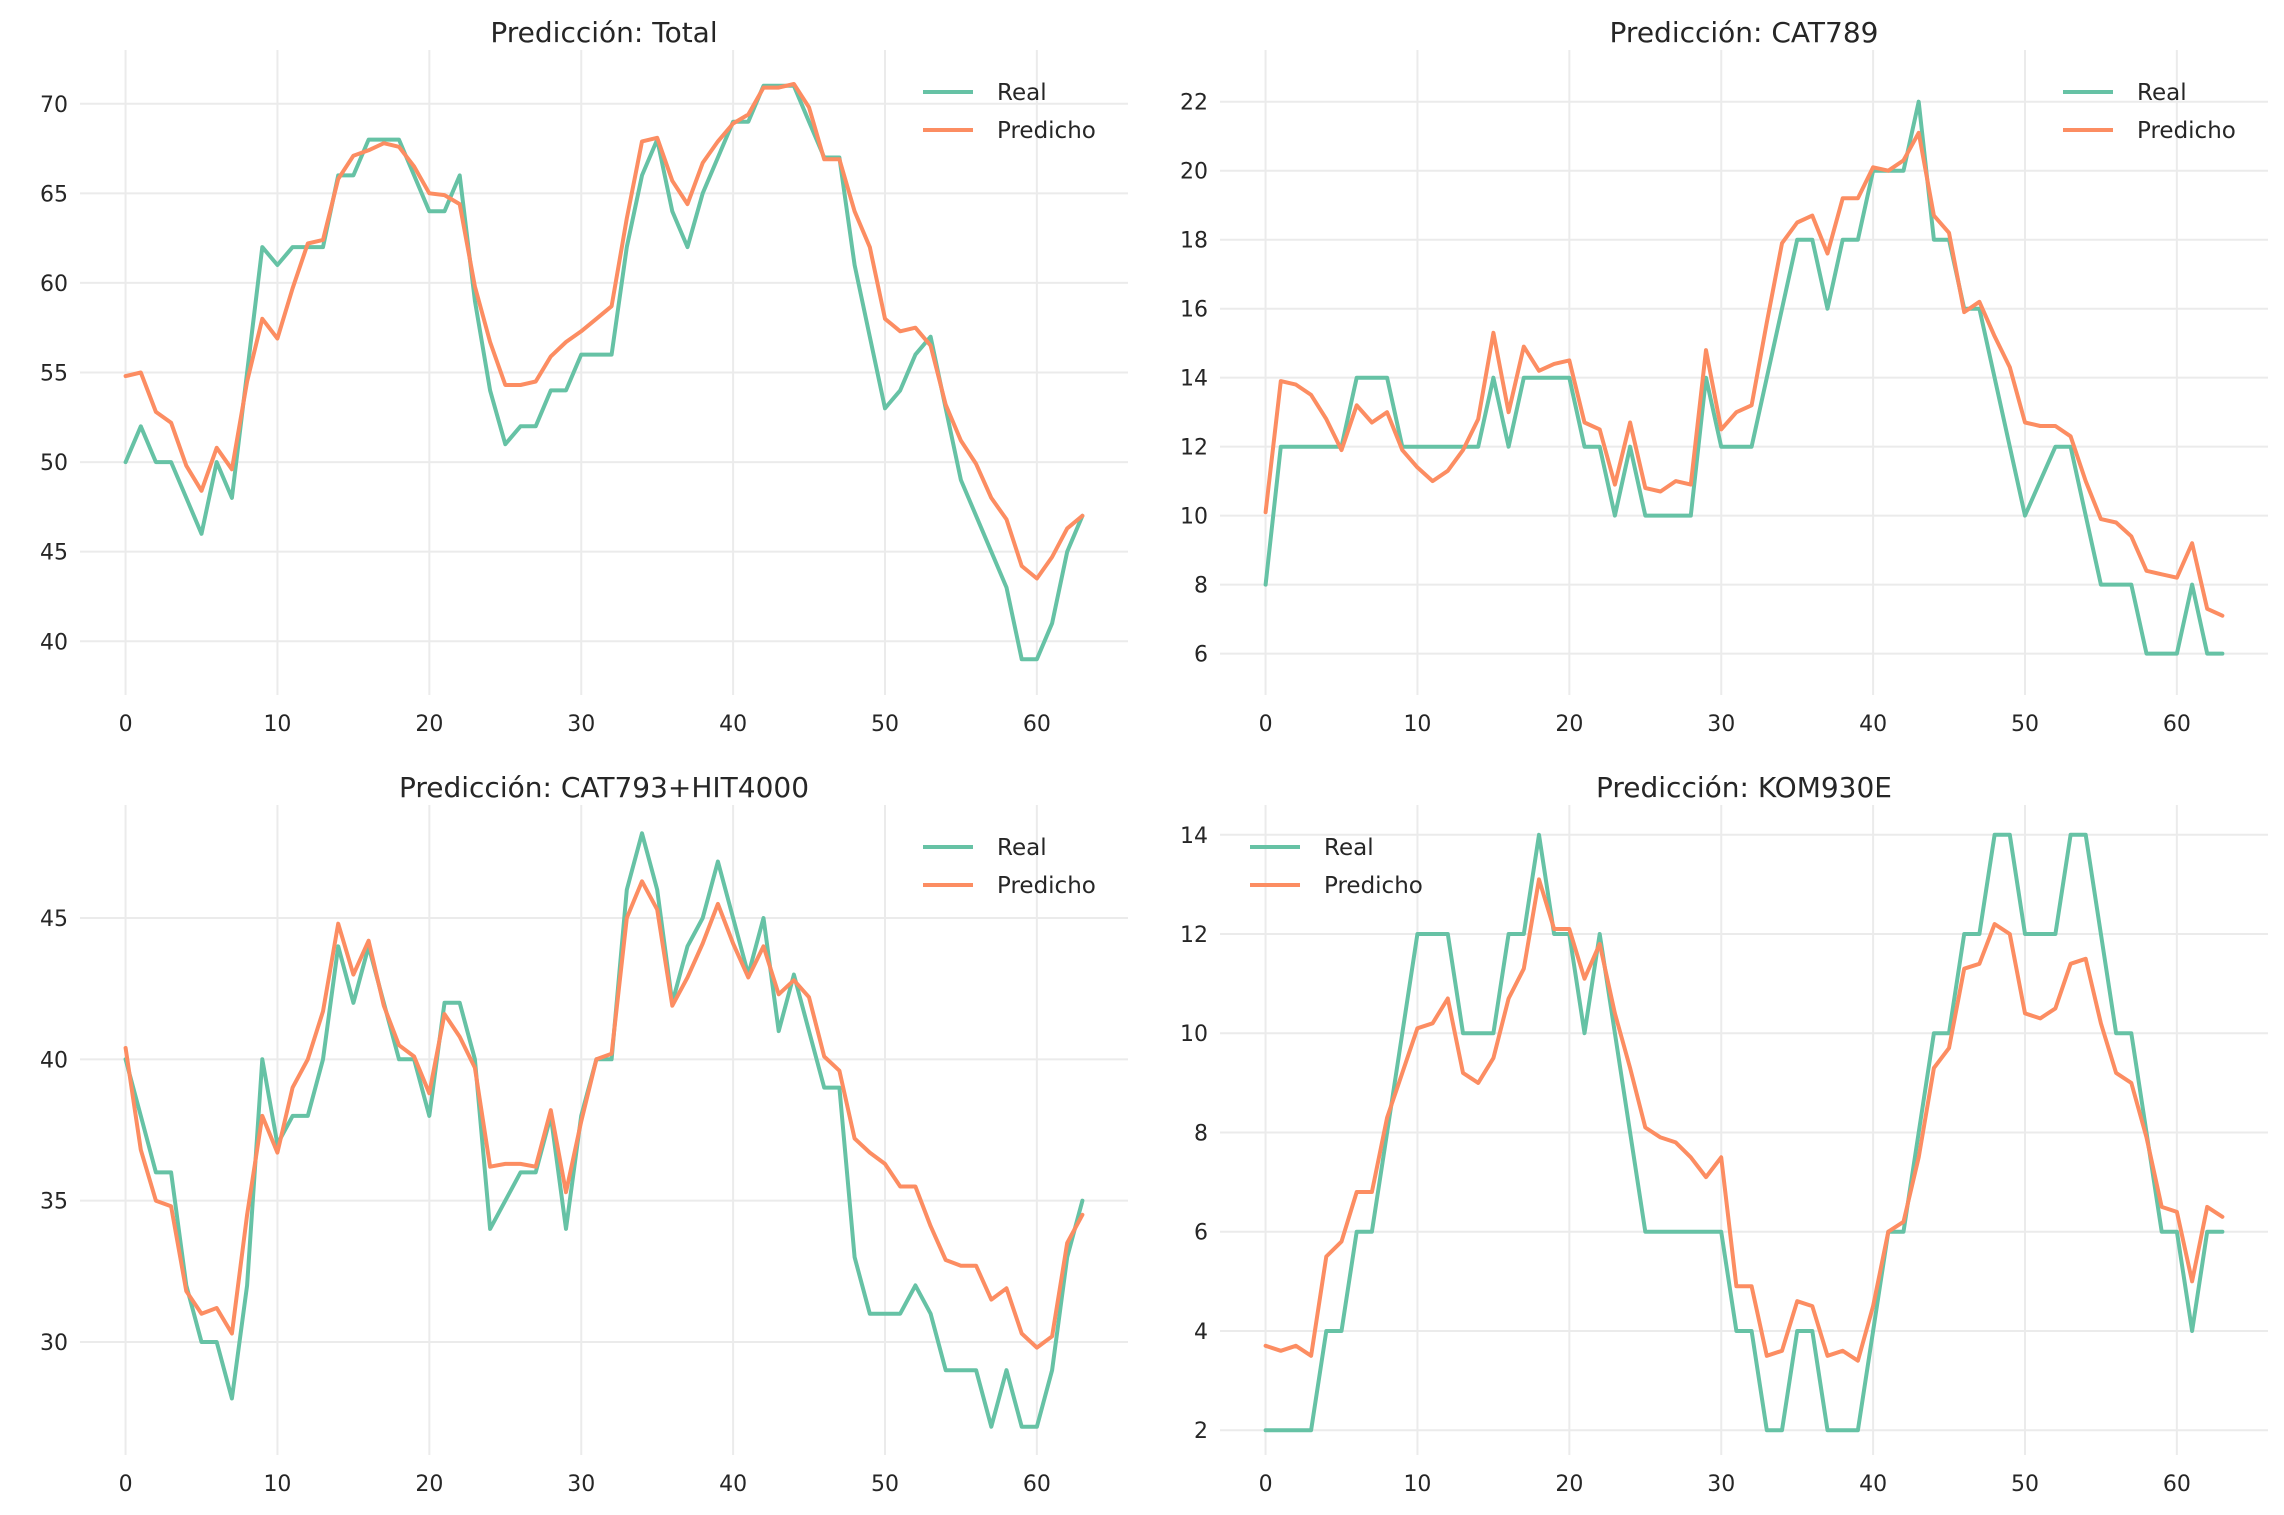 This screenshot has width=2284, height=1515. I want to click on y-tick-label: 55, so click(54, 374).